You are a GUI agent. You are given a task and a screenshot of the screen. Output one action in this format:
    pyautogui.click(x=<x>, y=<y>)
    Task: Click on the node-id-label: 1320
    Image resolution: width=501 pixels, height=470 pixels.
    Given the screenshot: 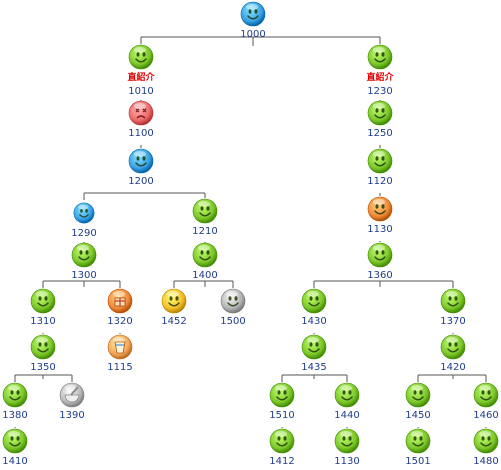 What is the action you would take?
    pyautogui.click(x=120, y=321)
    